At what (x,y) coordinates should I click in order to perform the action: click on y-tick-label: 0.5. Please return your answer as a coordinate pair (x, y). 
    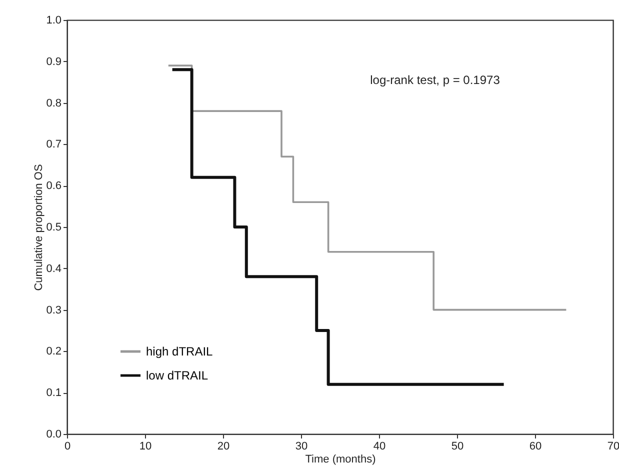
    Looking at the image, I should click on (54, 228).